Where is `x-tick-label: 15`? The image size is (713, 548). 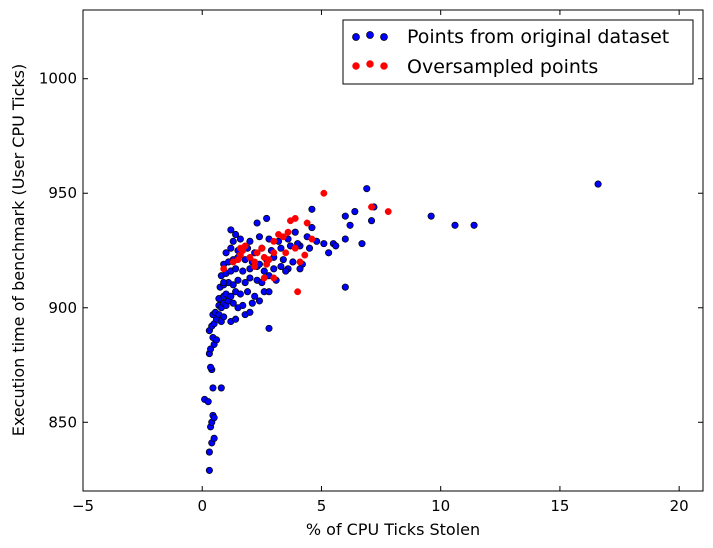 x-tick-label: 15 is located at coordinates (559, 506).